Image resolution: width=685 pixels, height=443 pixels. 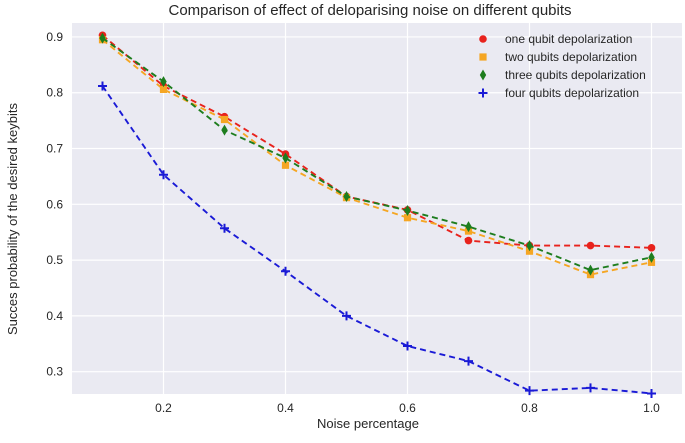 I want to click on legend-item-one-qubit: one qubit depolarization, so click(x=555, y=39).